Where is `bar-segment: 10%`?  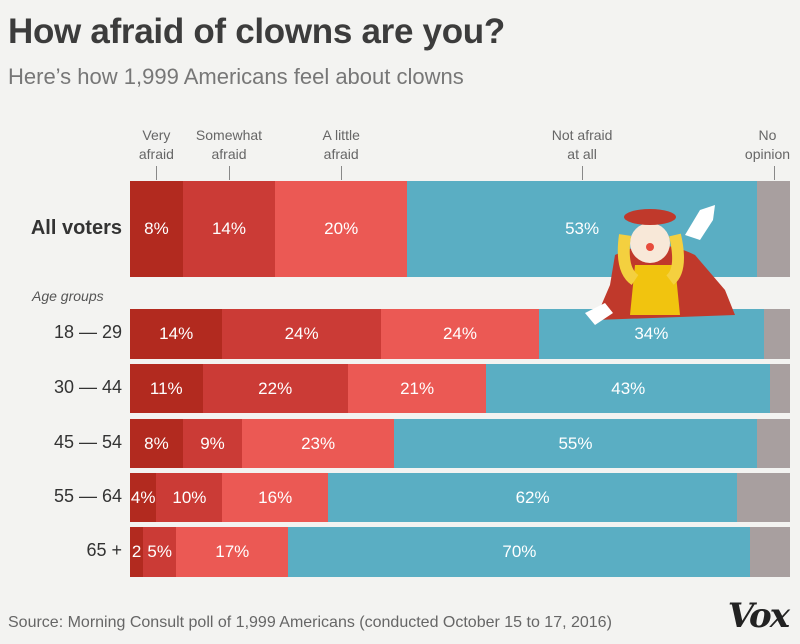 bar-segment: 10% is located at coordinates (189, 497).